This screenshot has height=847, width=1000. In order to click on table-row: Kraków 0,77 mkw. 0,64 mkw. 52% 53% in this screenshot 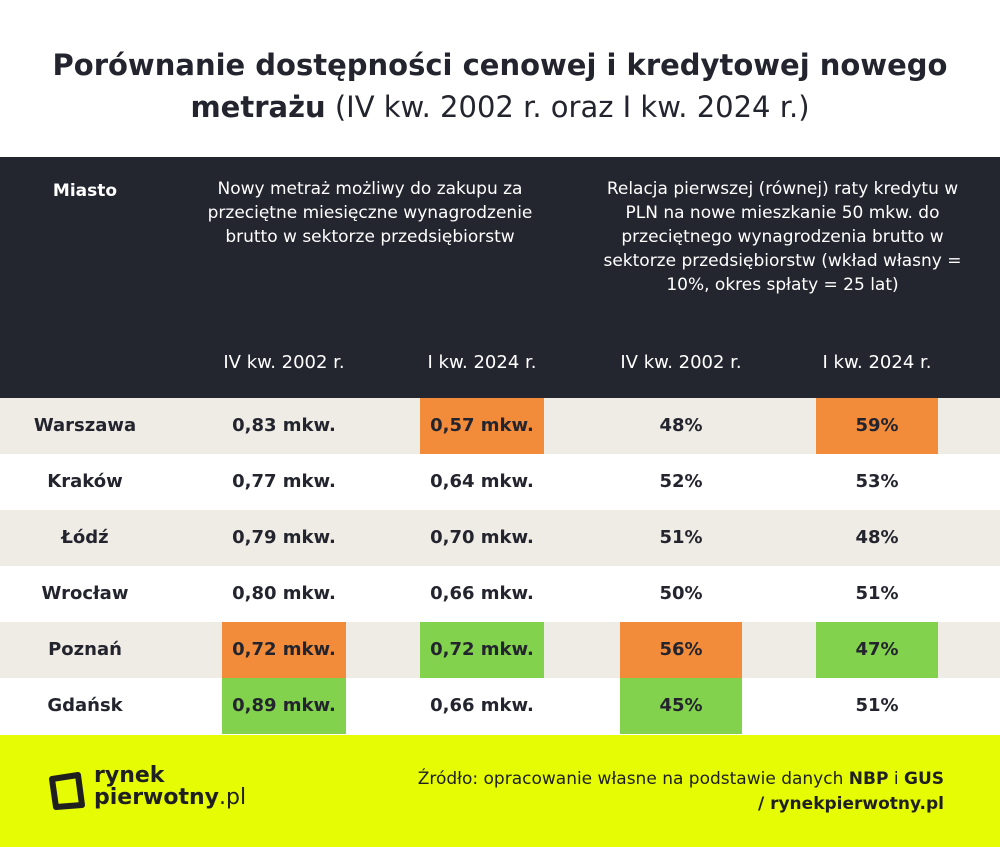, I will do `click(500, 482)`.